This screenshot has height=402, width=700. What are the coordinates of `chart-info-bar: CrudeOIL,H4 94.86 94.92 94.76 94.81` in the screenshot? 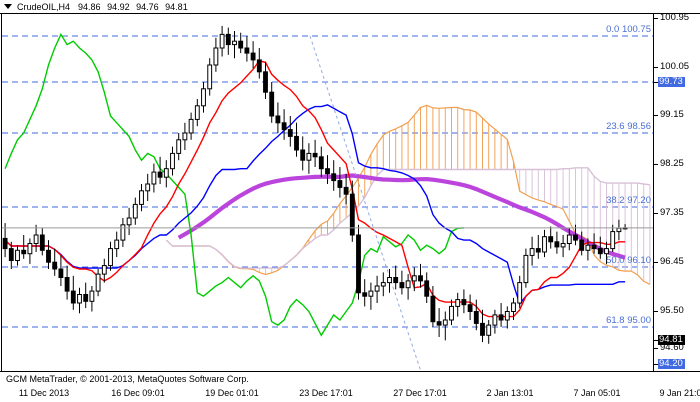 It's located at (350, 7).